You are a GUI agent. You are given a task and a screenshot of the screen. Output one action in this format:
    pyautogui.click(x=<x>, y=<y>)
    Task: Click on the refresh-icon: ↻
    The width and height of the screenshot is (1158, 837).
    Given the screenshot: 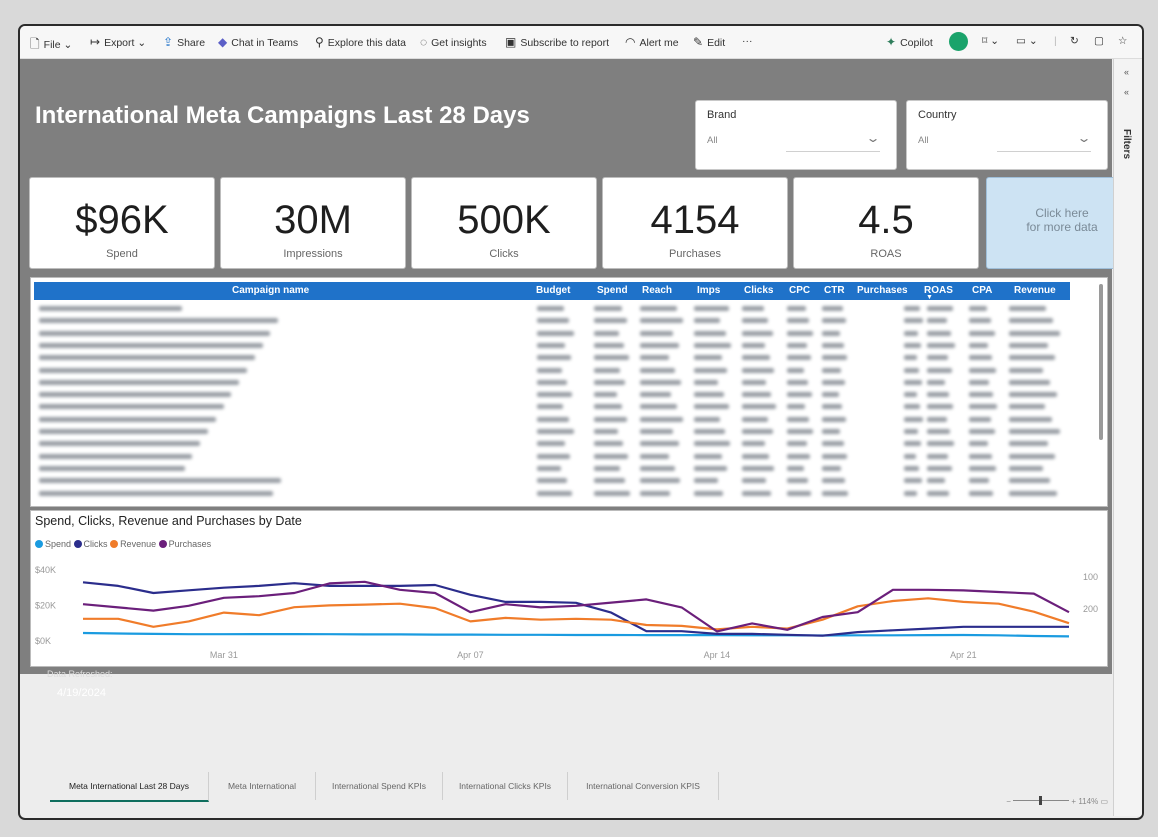 What is the action you would take?
    pyautogui.click(x=1074, y=41)
    